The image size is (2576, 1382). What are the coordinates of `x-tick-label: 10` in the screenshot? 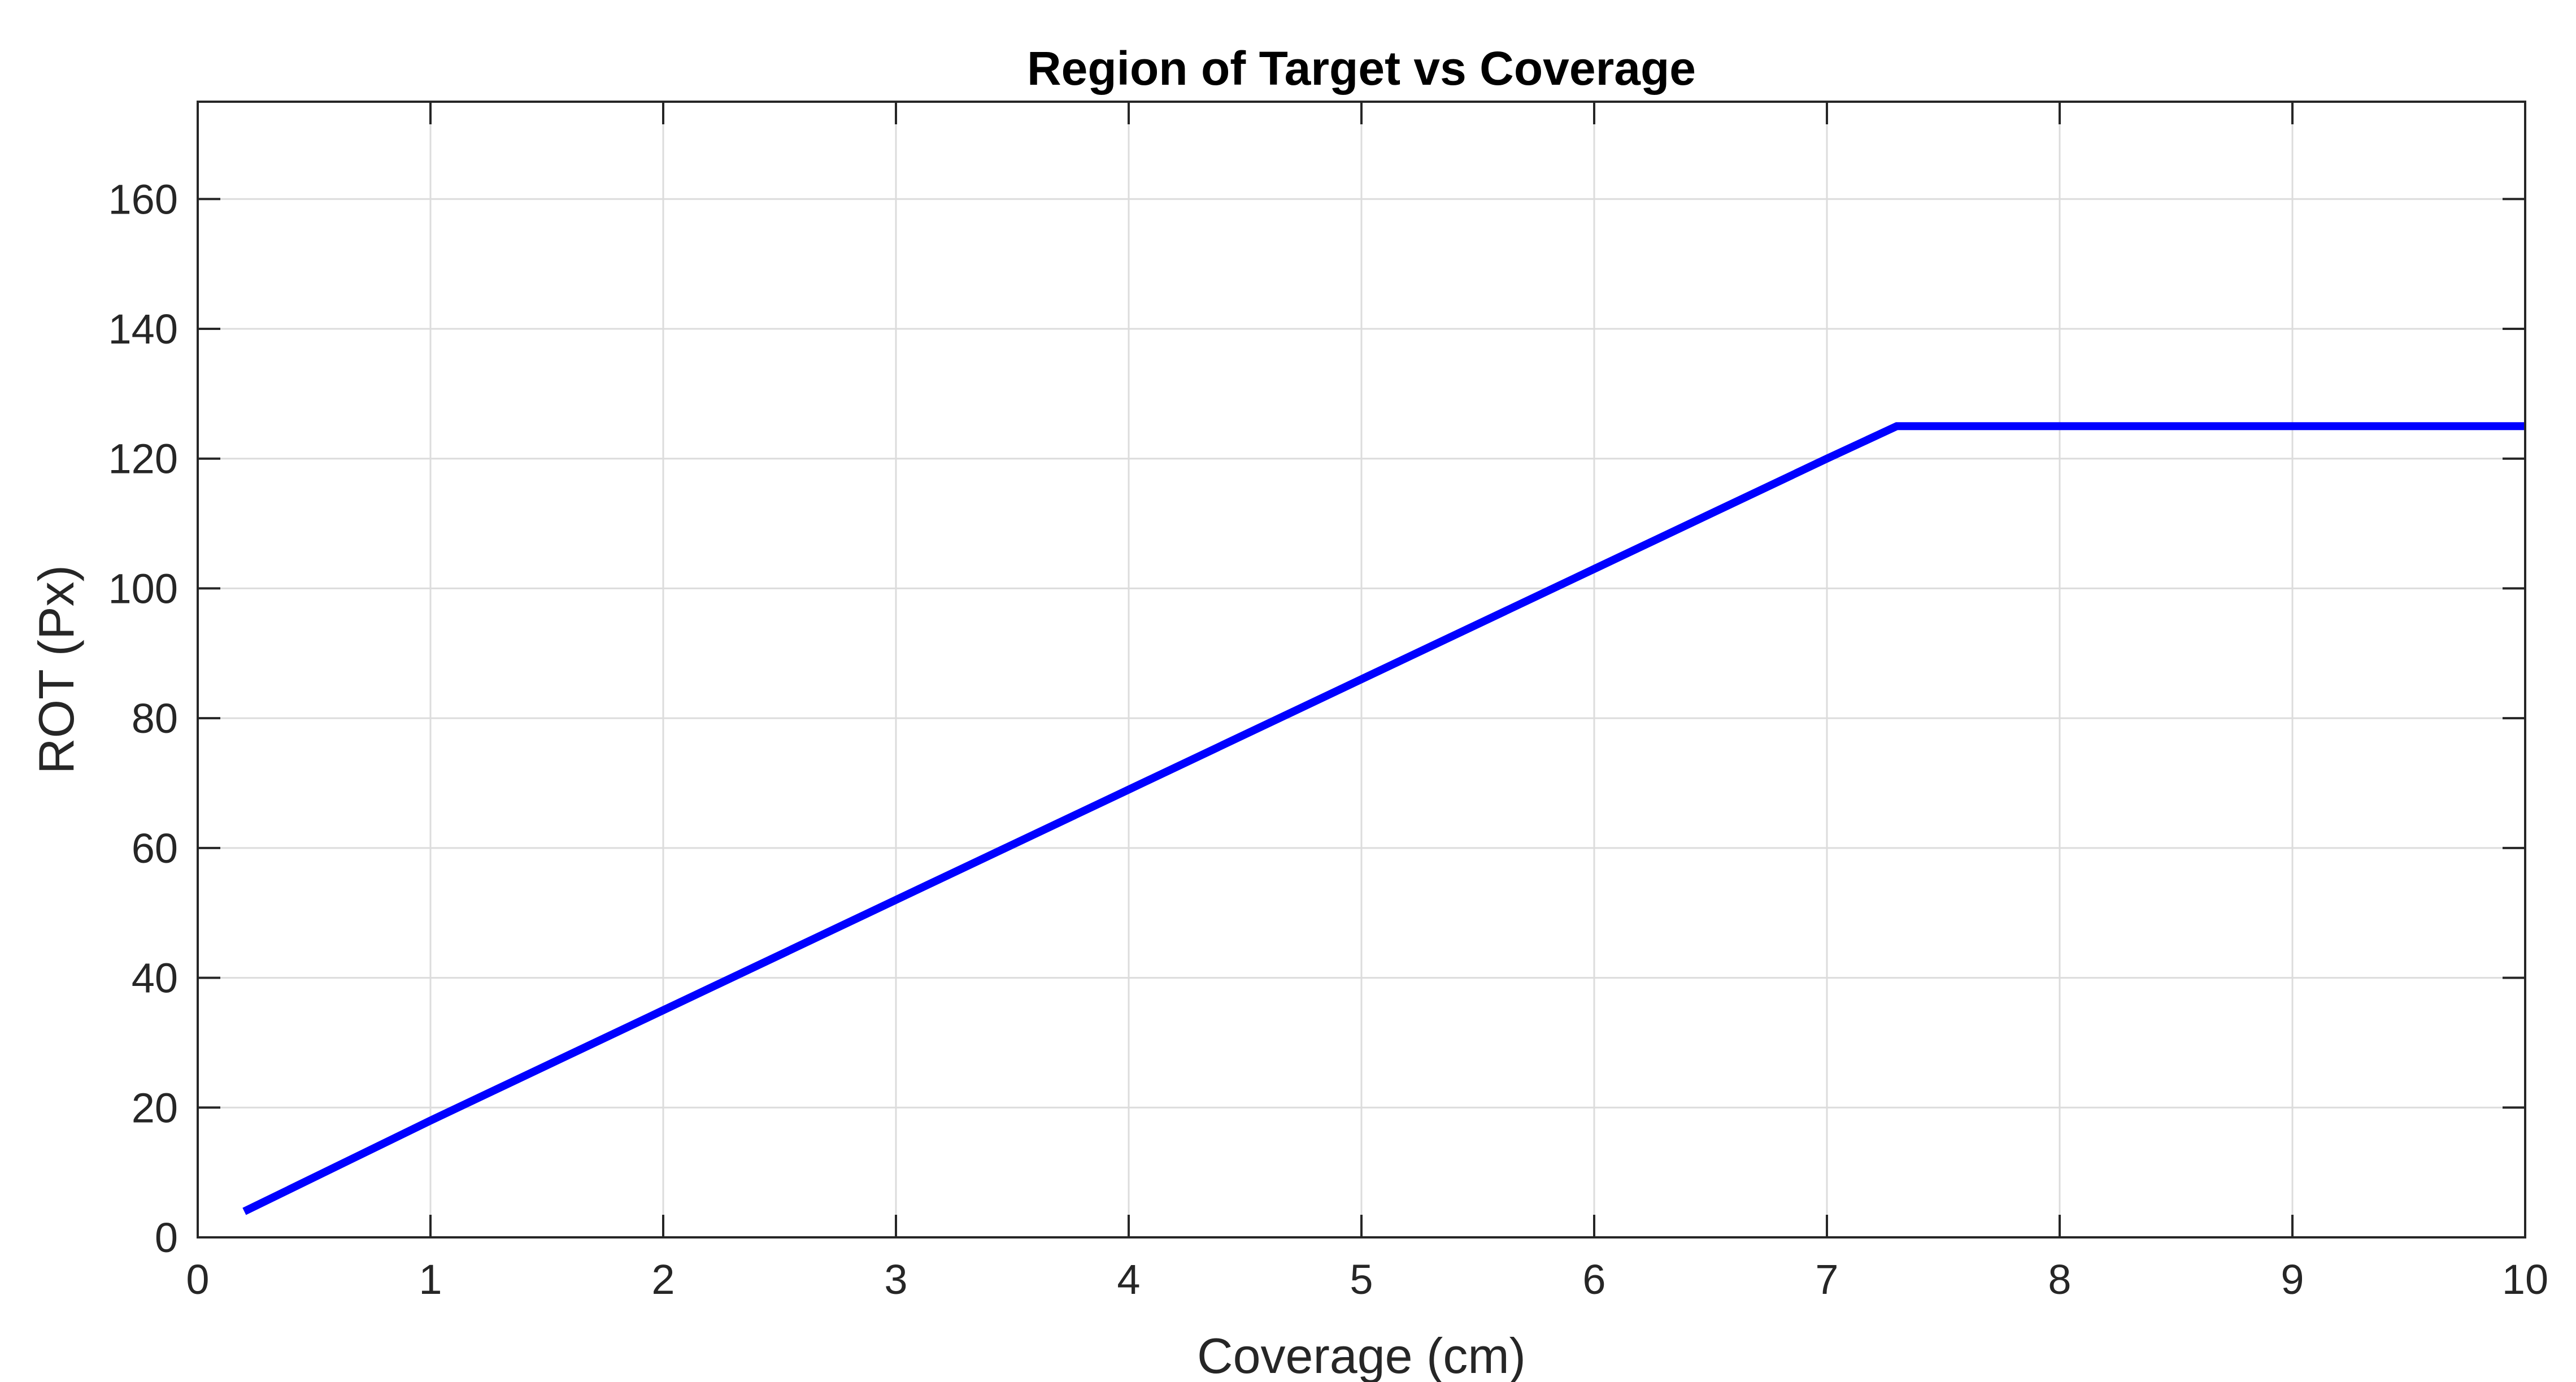 It's located at (2525, 1279).